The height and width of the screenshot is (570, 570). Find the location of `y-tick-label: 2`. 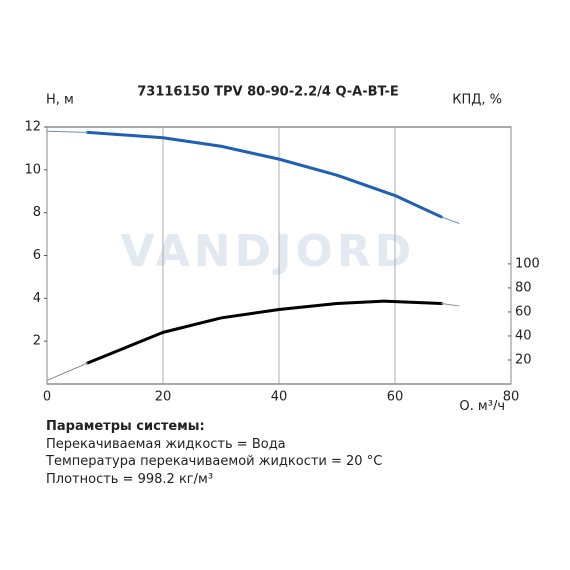

y-tick-label: 2 is located at coordinates (37, 341).